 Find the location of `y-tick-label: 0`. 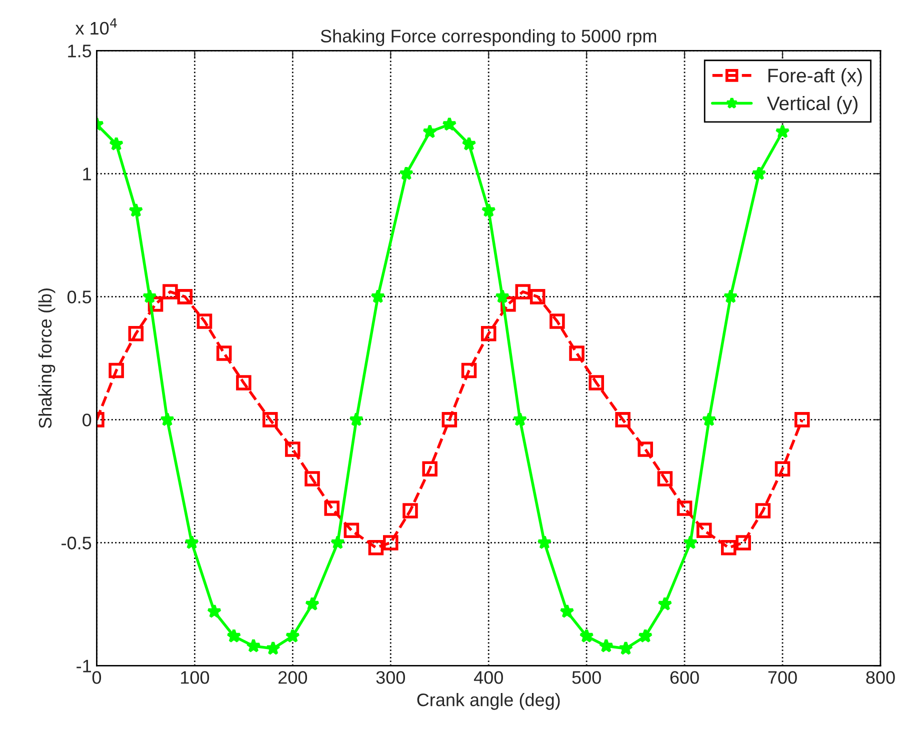

y-tick-label: 0 is located at coordinates (87, 420).